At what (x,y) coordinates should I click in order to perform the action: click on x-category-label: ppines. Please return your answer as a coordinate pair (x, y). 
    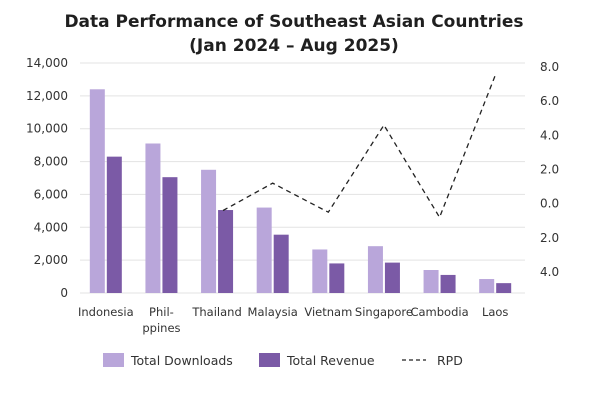
    Looking at the image, I should click on (161, 328).